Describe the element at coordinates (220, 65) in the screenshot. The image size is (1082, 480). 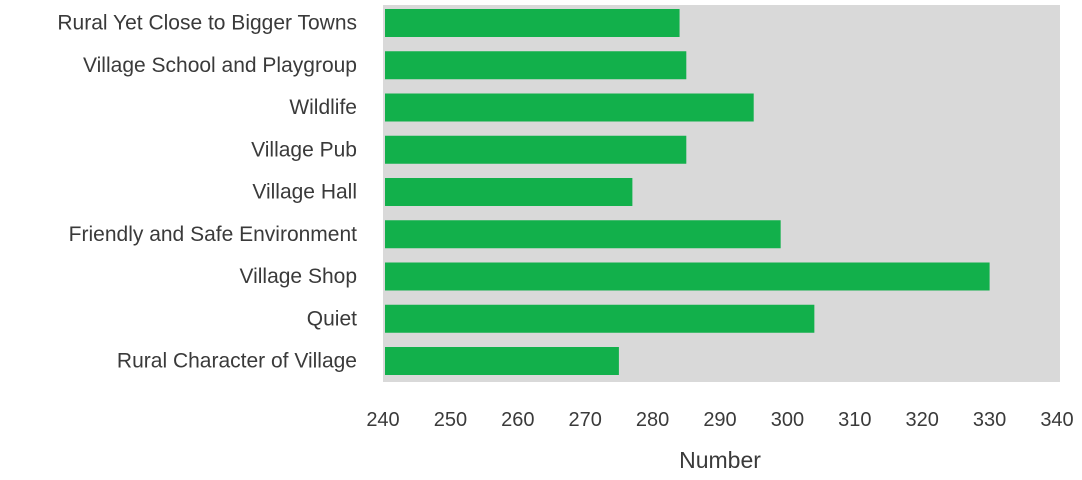
I see `category-label: Village School and Playgroup` at that location.